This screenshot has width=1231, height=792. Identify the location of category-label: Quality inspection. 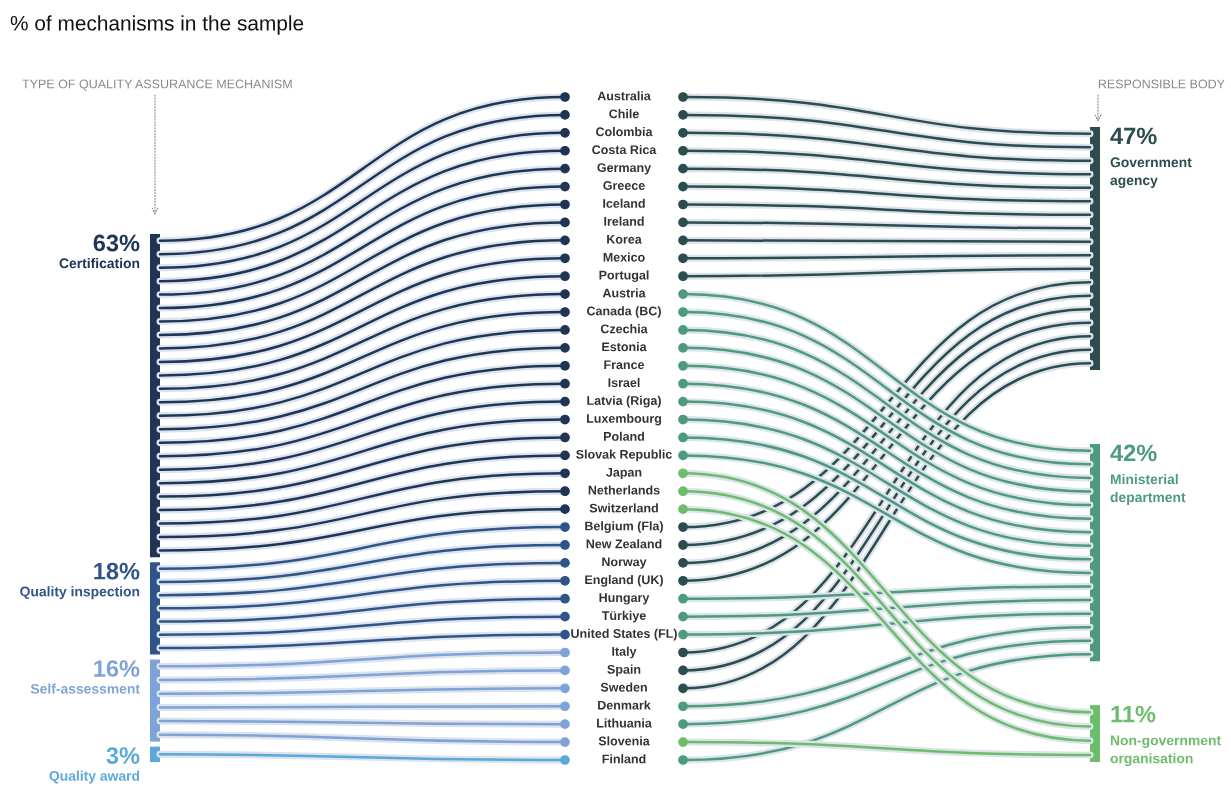
(80, 593).